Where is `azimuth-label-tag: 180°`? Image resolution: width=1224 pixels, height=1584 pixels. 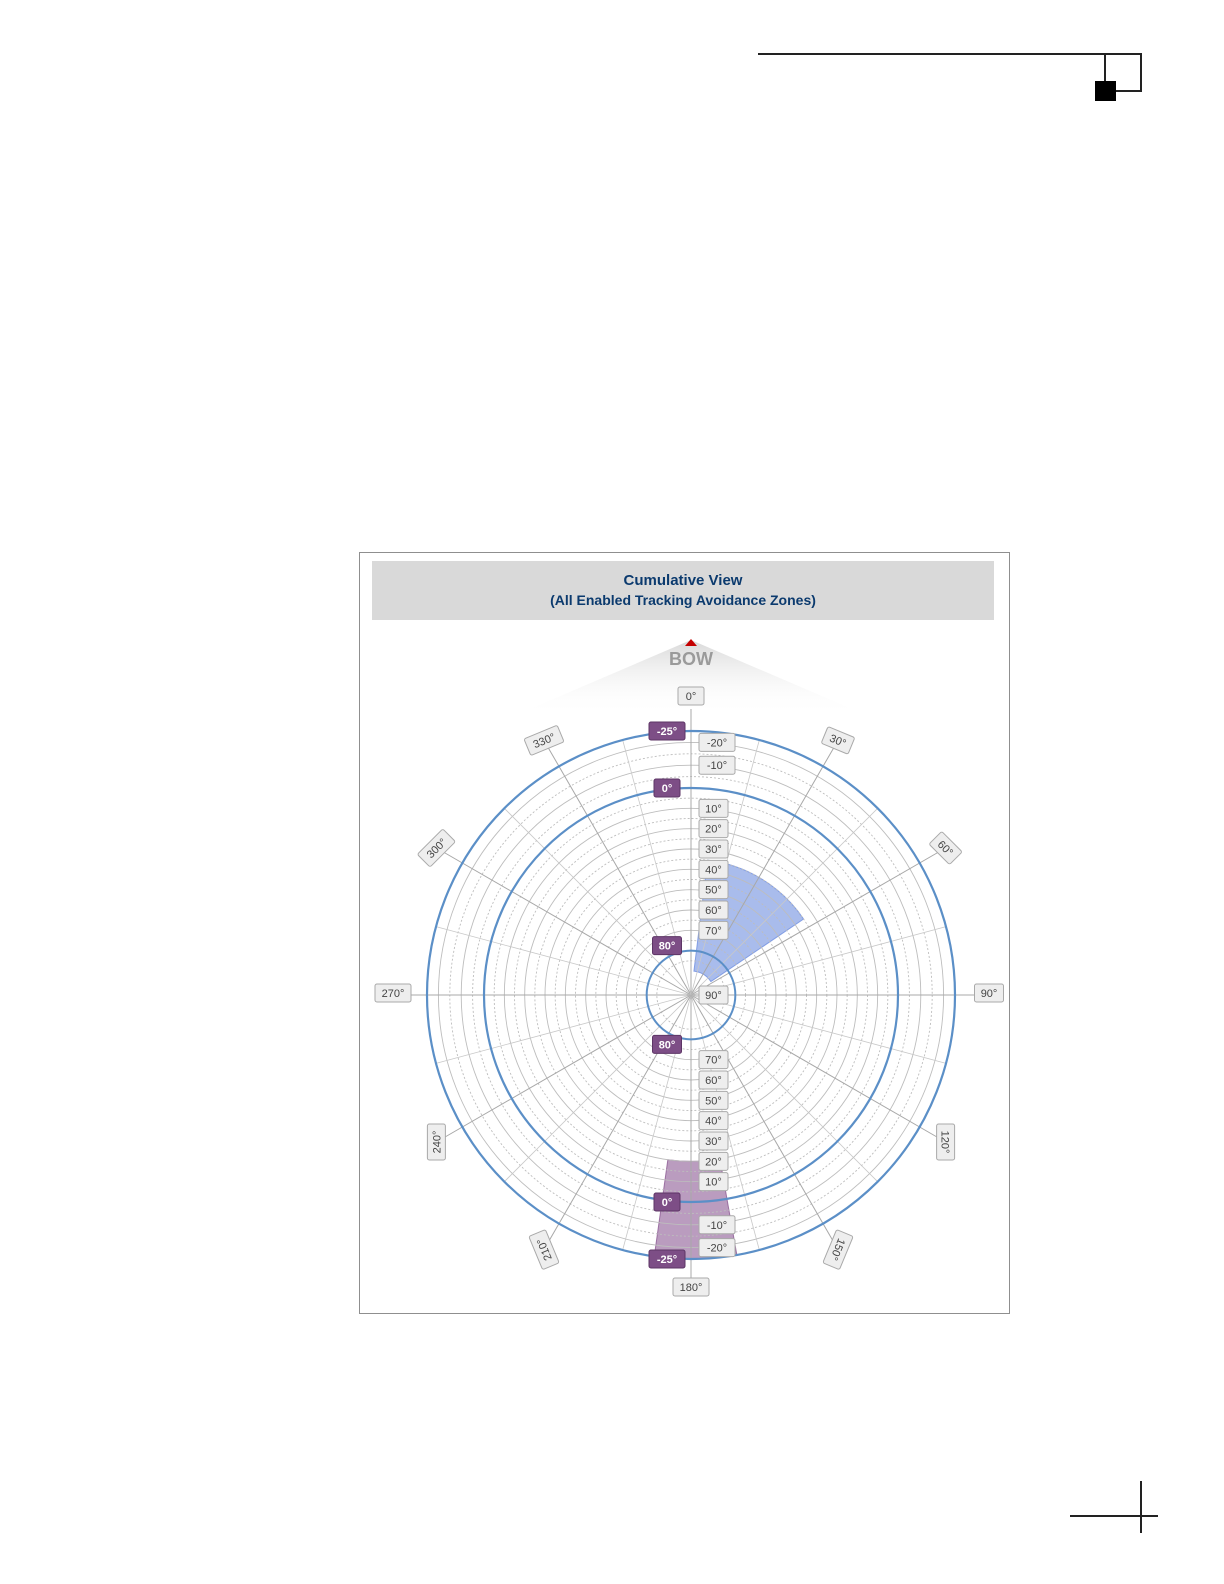 azimuth-label-tag: 180° is located at coordinates (691, 1287).